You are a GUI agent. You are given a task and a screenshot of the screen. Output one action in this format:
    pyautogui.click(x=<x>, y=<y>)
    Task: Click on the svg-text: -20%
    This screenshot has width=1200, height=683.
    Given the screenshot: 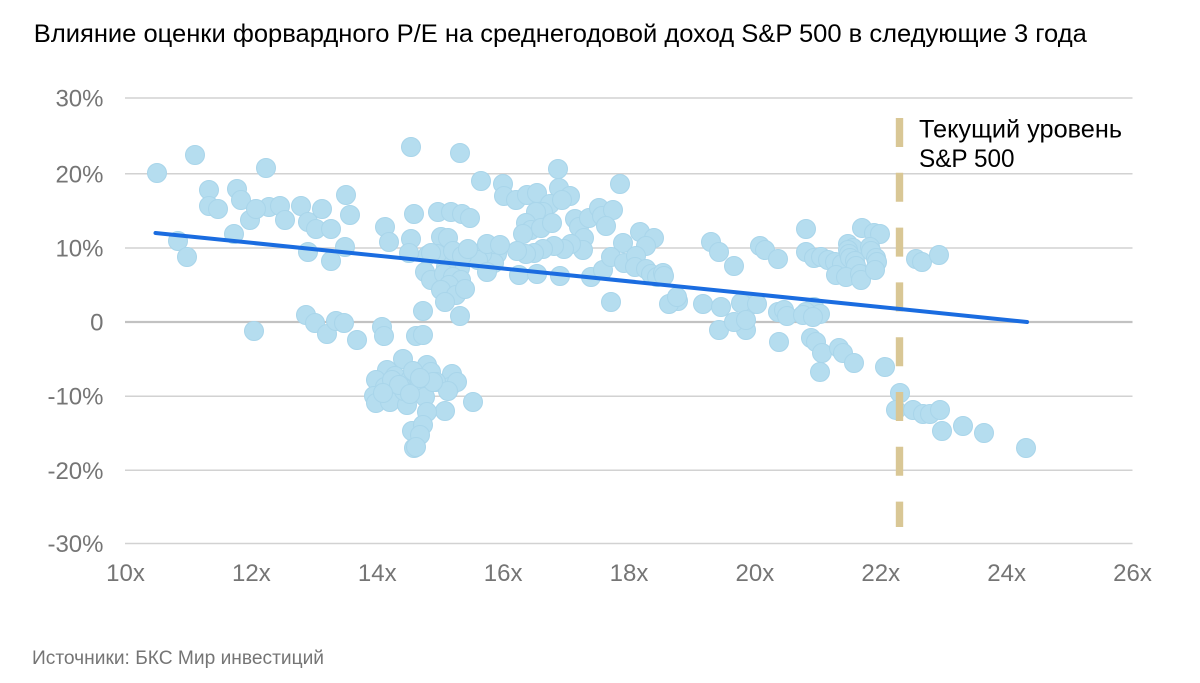 What is the action you would take?
    pyautogui.click(x=75, y=471)
    